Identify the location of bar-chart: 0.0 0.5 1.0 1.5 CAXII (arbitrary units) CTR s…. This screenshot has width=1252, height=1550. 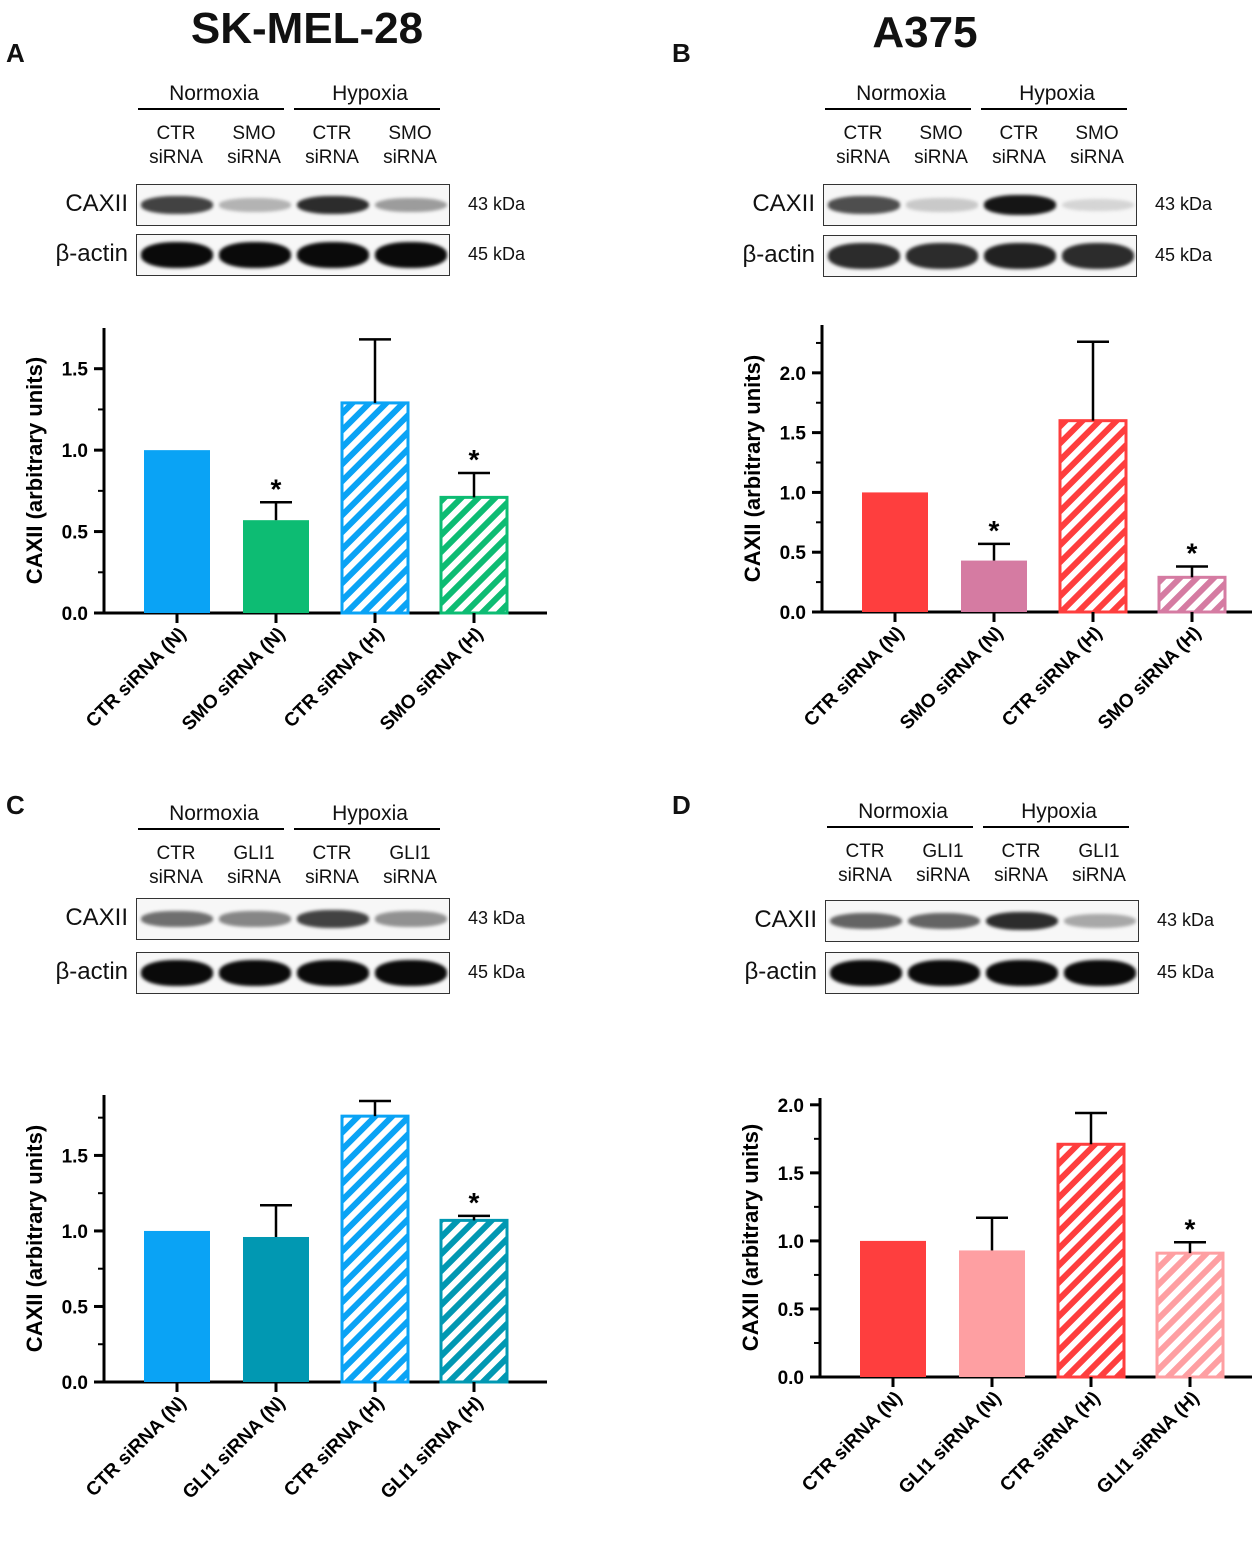
(284, 1299).